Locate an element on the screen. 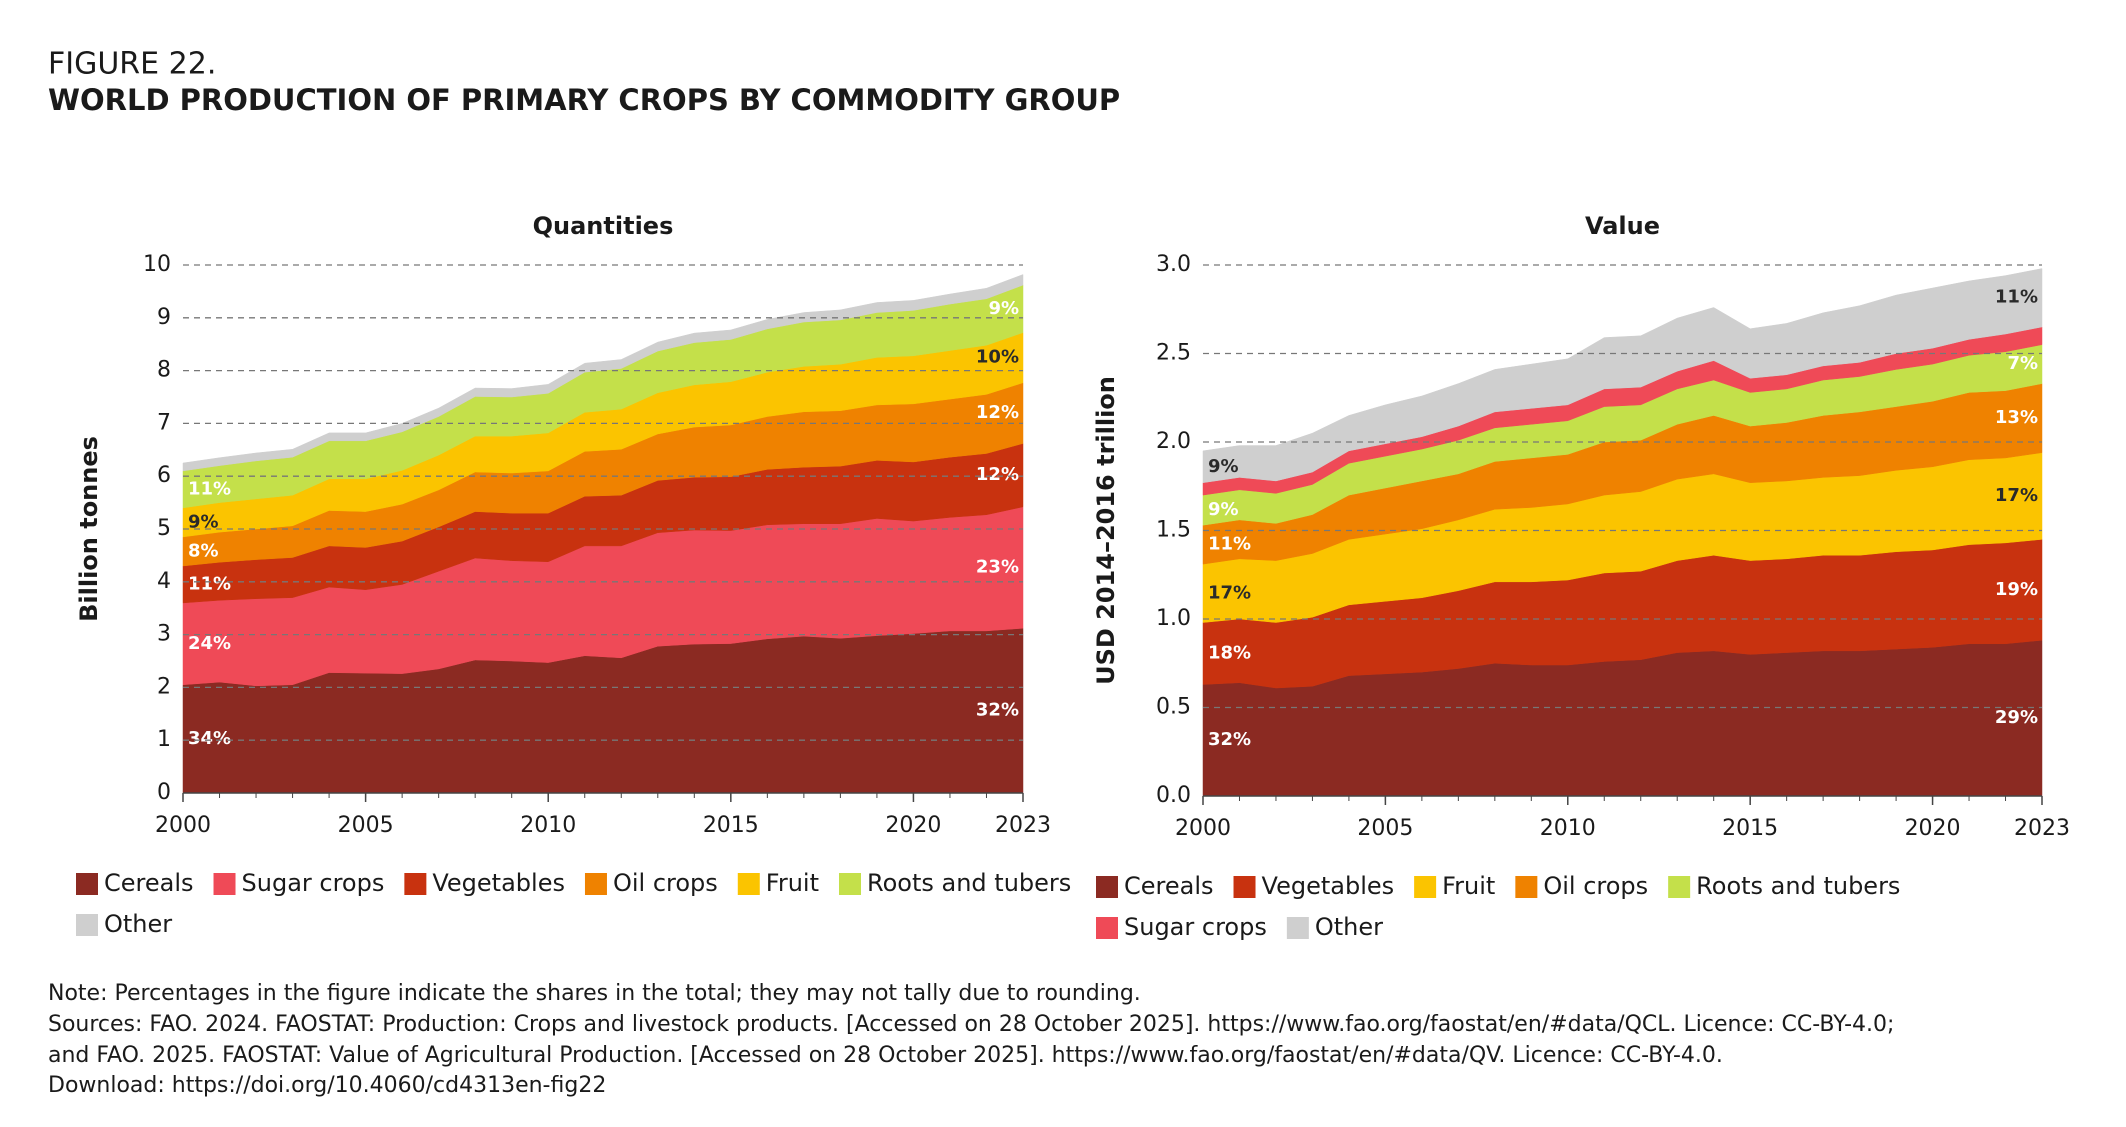 The height and width of the screenshot is (1127, 2126). y-tick-label: 6 is located at coordinates (164, 475).